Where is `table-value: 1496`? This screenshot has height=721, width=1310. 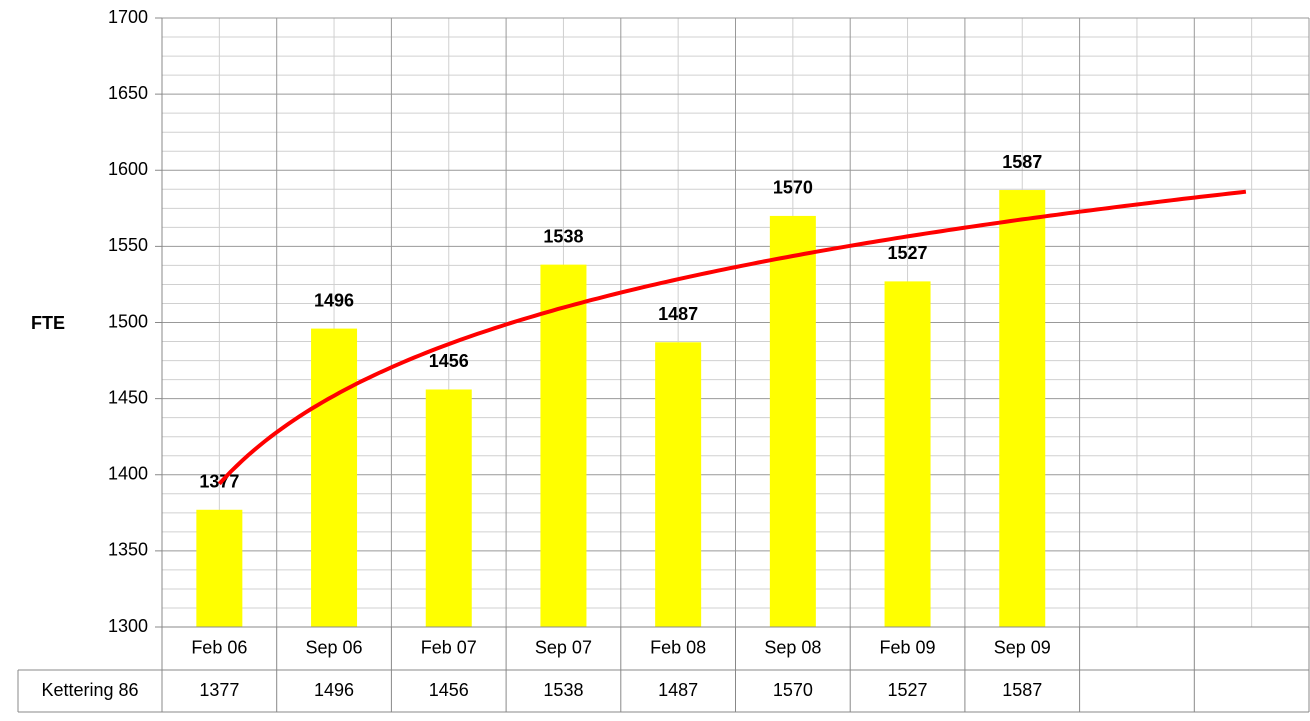
table-value: 1496 is located at coordinates (334, 690).